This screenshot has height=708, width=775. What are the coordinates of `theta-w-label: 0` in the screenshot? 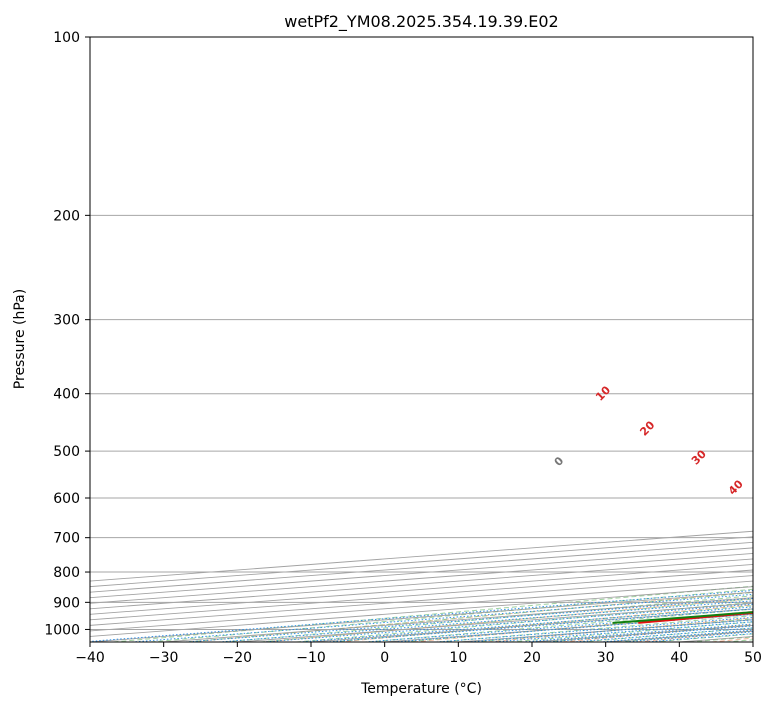 It's located at (559, 461).